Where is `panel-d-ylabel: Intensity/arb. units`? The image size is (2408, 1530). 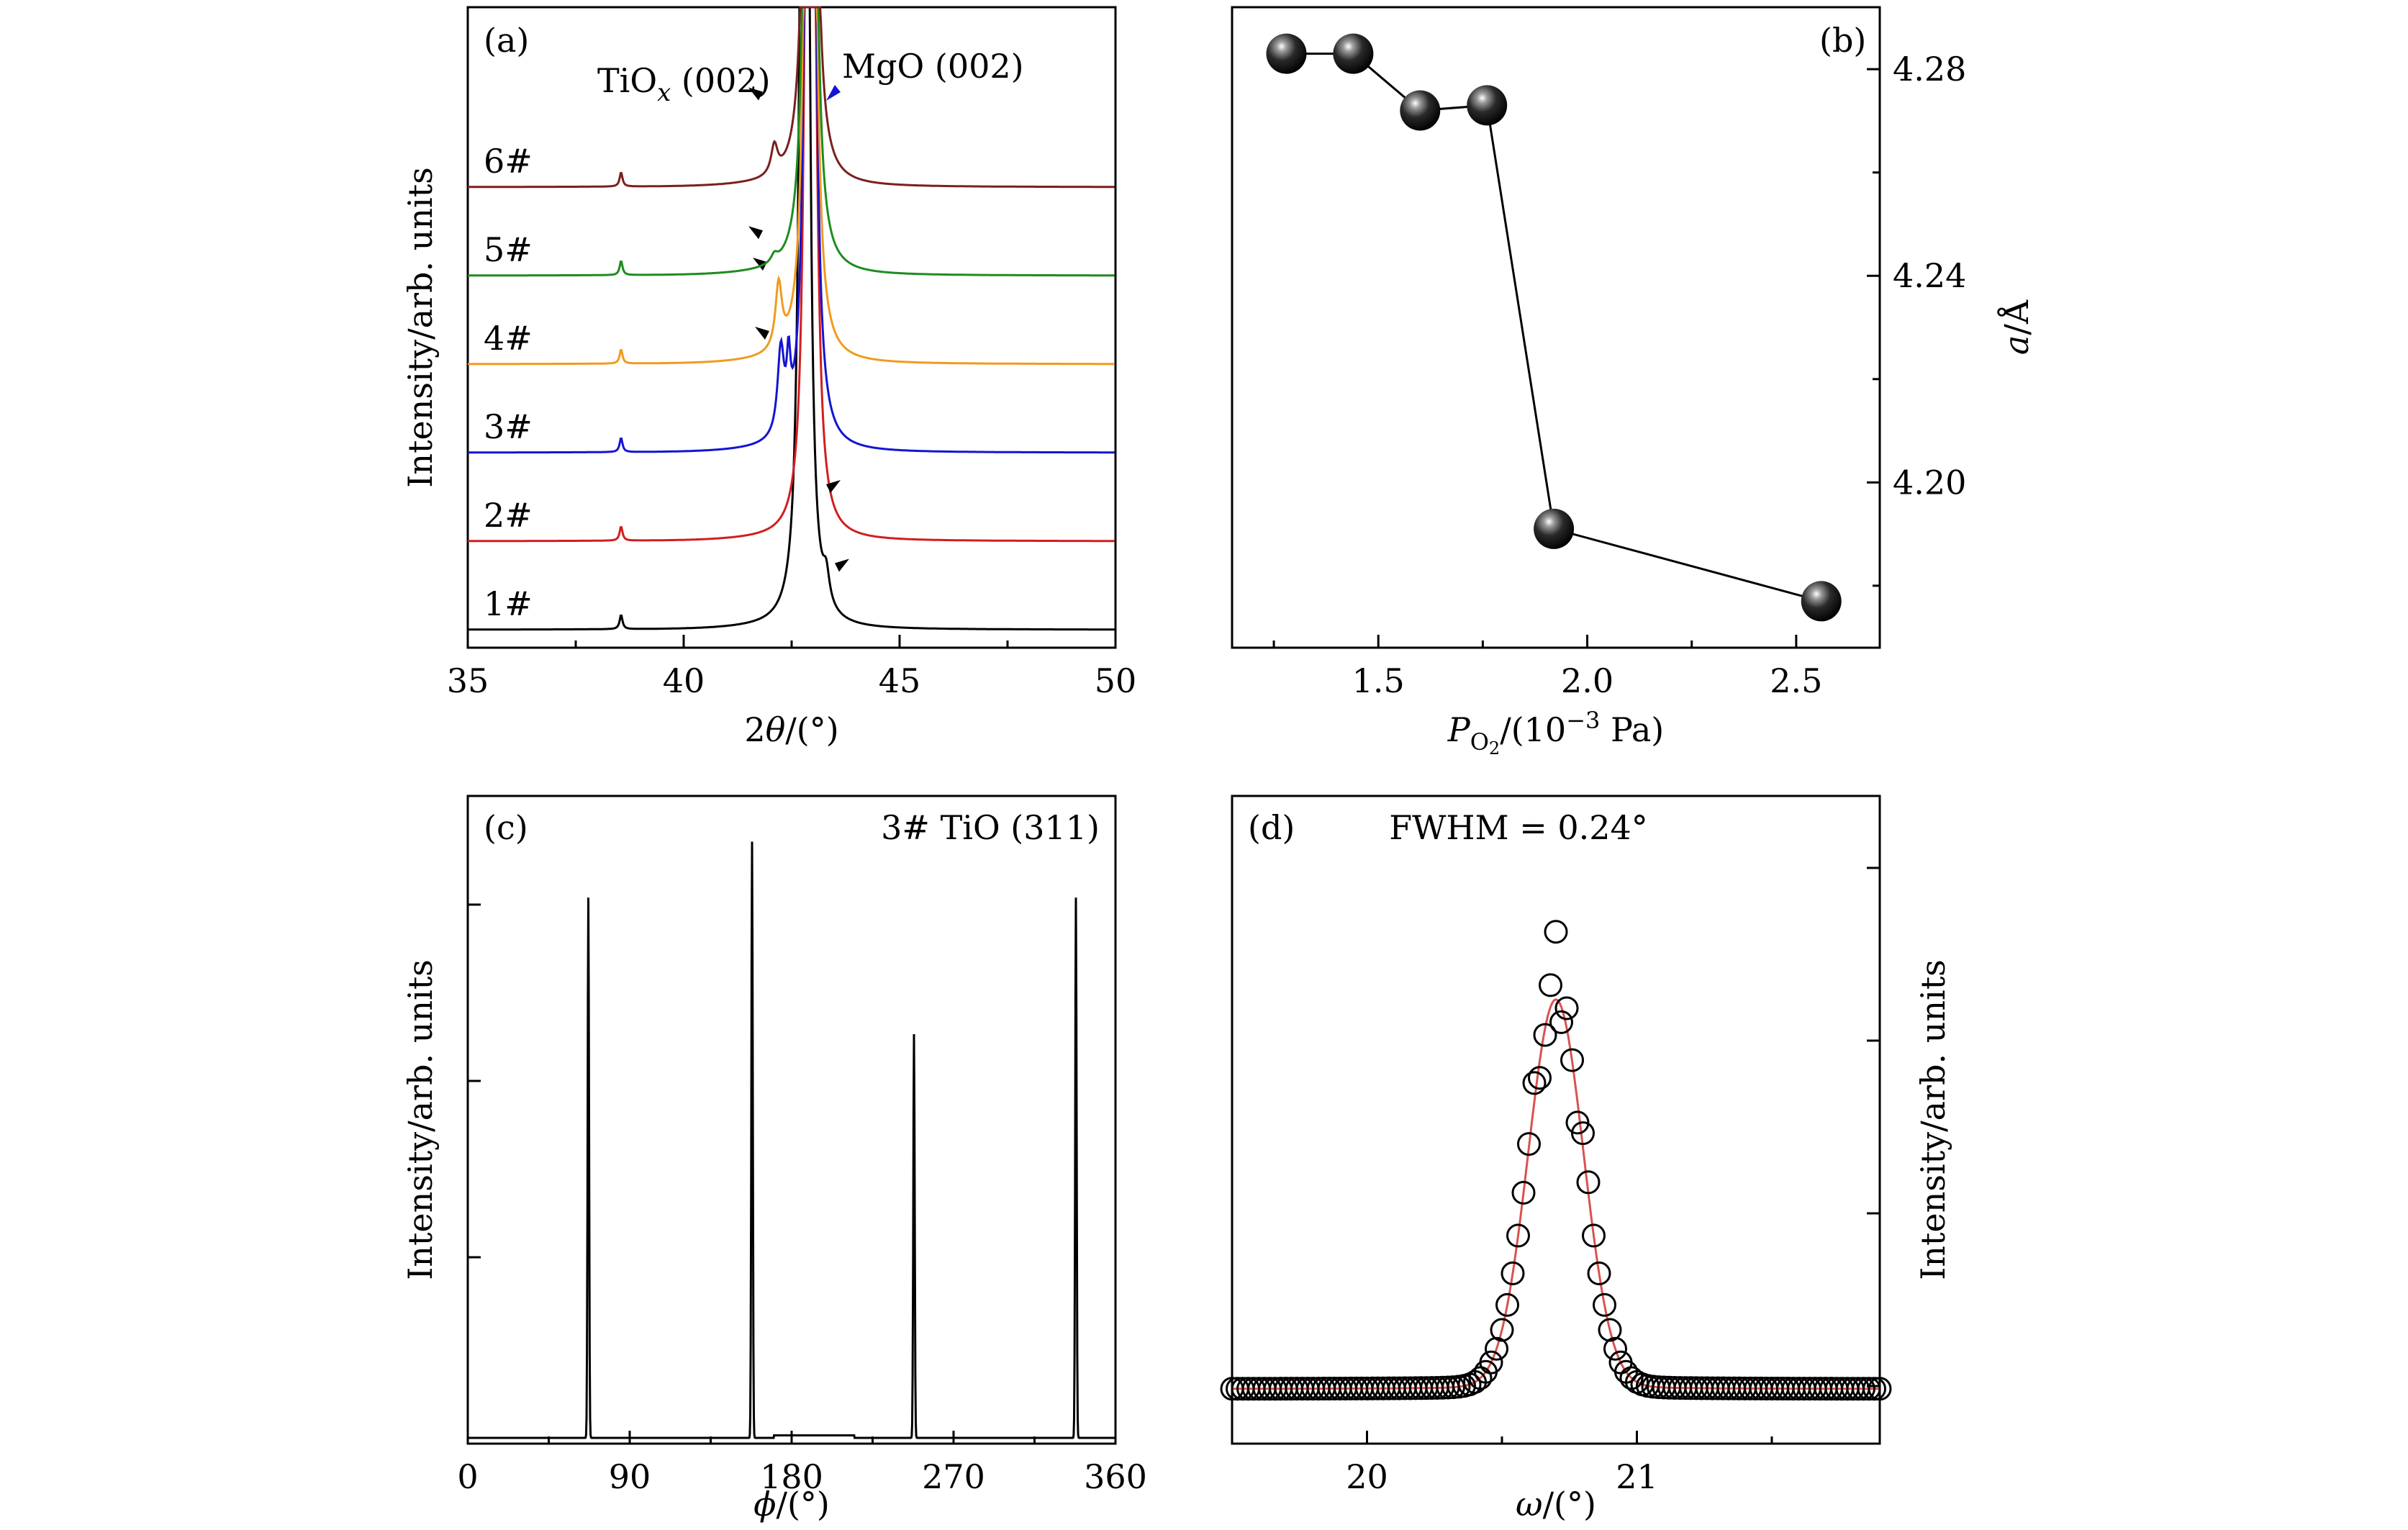
panel-d-ylabel: Intensity/arb. units is located at coordinates (1933, 1119).